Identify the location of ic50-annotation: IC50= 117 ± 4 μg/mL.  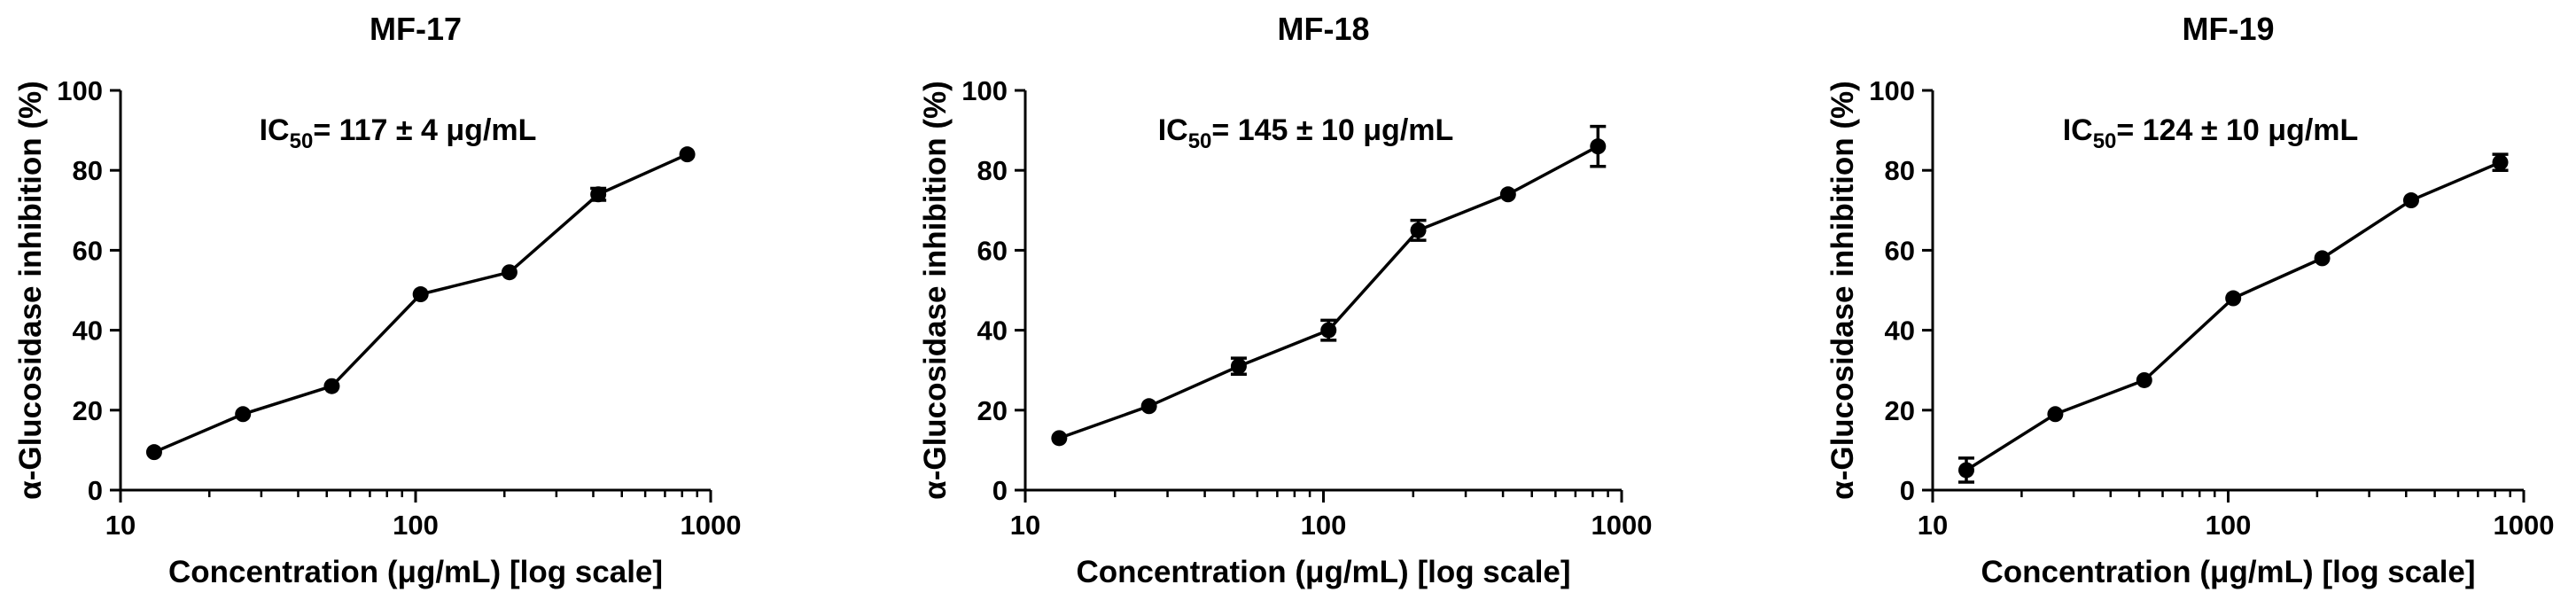
(399, 133).